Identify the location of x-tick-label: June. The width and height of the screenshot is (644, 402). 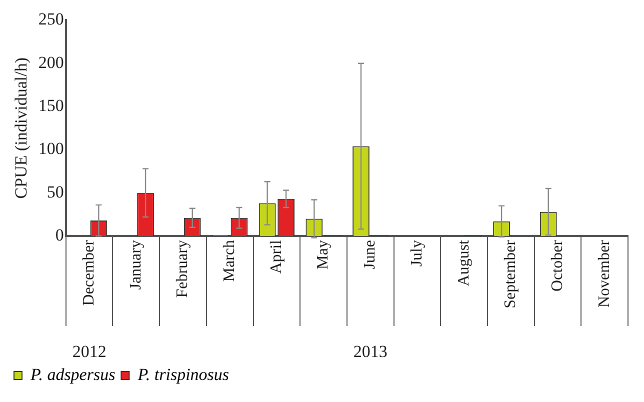
(370, 255).